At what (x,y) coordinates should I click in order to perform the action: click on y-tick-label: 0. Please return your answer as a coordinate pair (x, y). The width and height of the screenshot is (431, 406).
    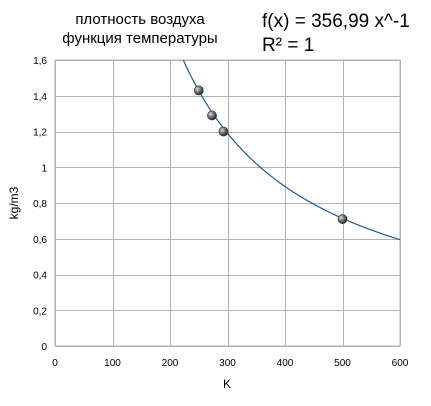
    Looking at the image, I should click on (44, 347).